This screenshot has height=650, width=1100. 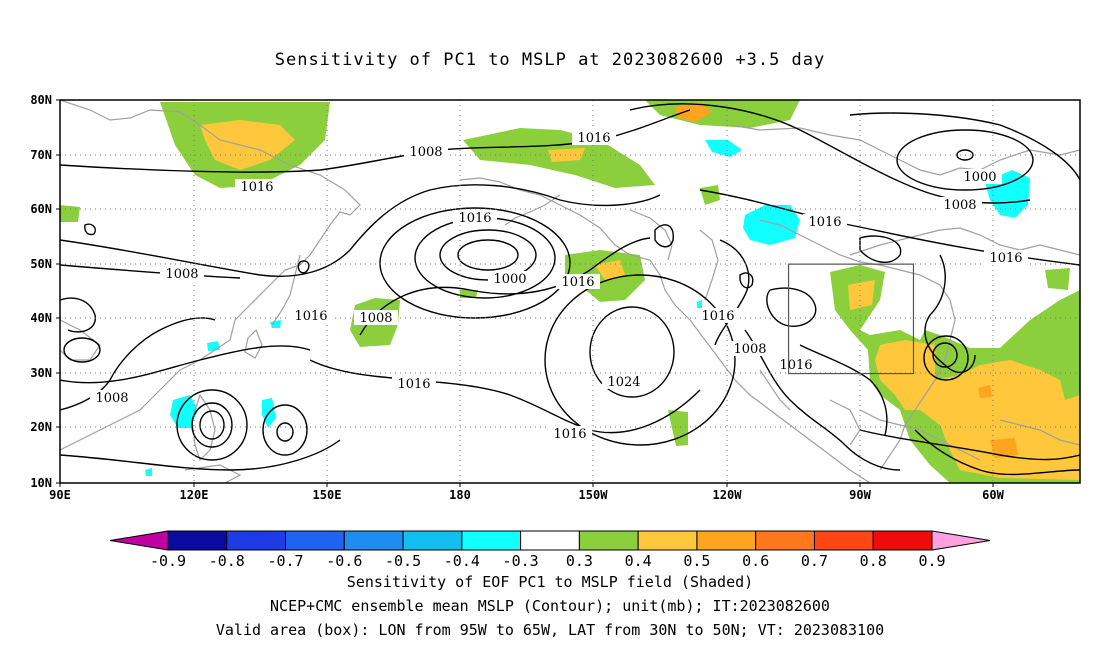 What do you see at coordinates (41, 483) in the screenshot?
I see `lat-label: 10N` at bounding box center [41, 483].